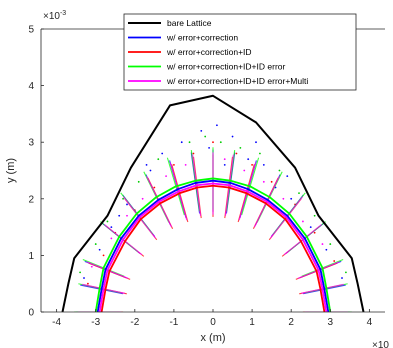 The height and width of the screenshot is (348, 393). I want to click on y-tick-label: 2, so click(31, 199).